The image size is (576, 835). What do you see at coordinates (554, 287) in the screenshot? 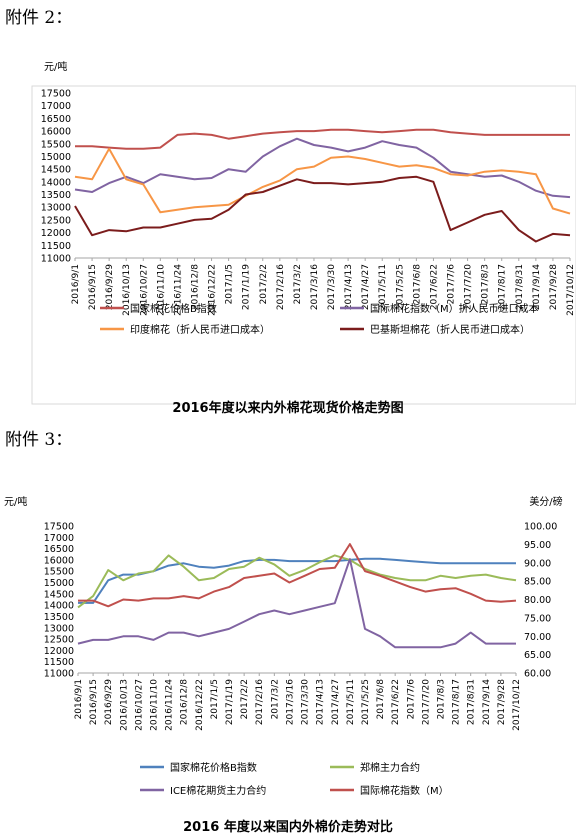
I see `x-tick-label: 2017/9/28` at bounding box center [554, 287].